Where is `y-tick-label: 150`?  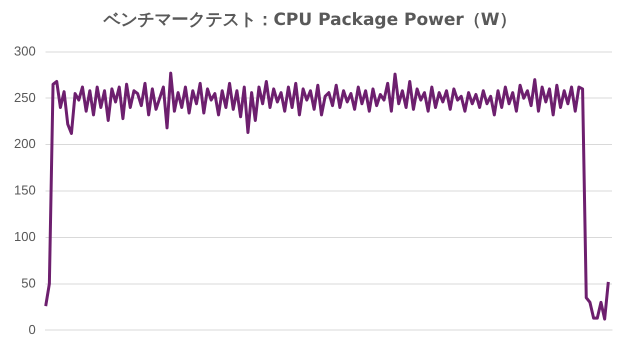
y-tick-label: 150 is located at coordinates (25, 190).